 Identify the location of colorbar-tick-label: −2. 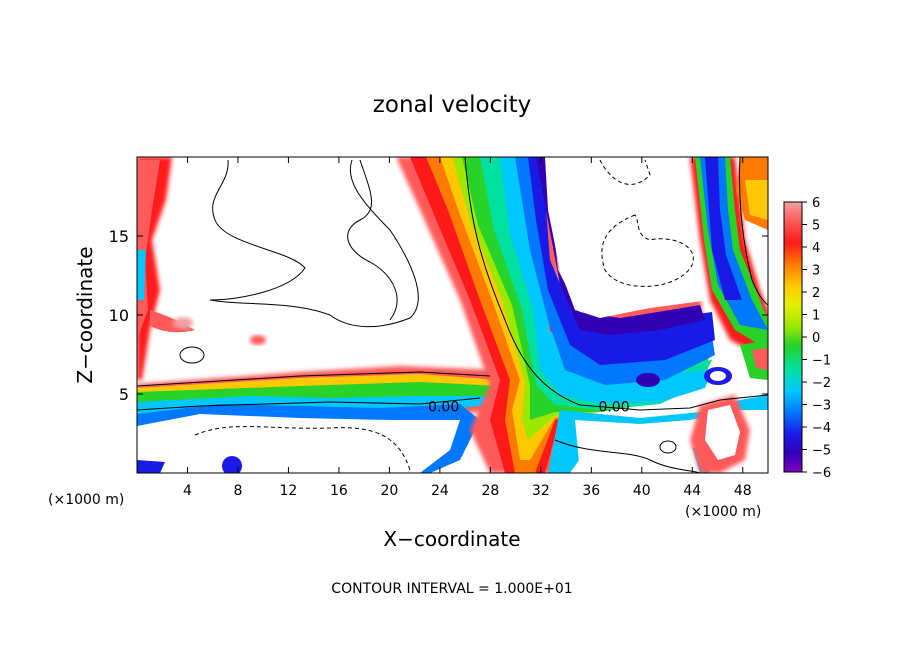
(821, 383).